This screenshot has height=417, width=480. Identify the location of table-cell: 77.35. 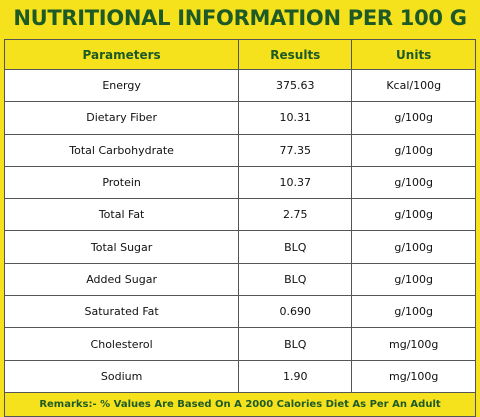
(295, 150).